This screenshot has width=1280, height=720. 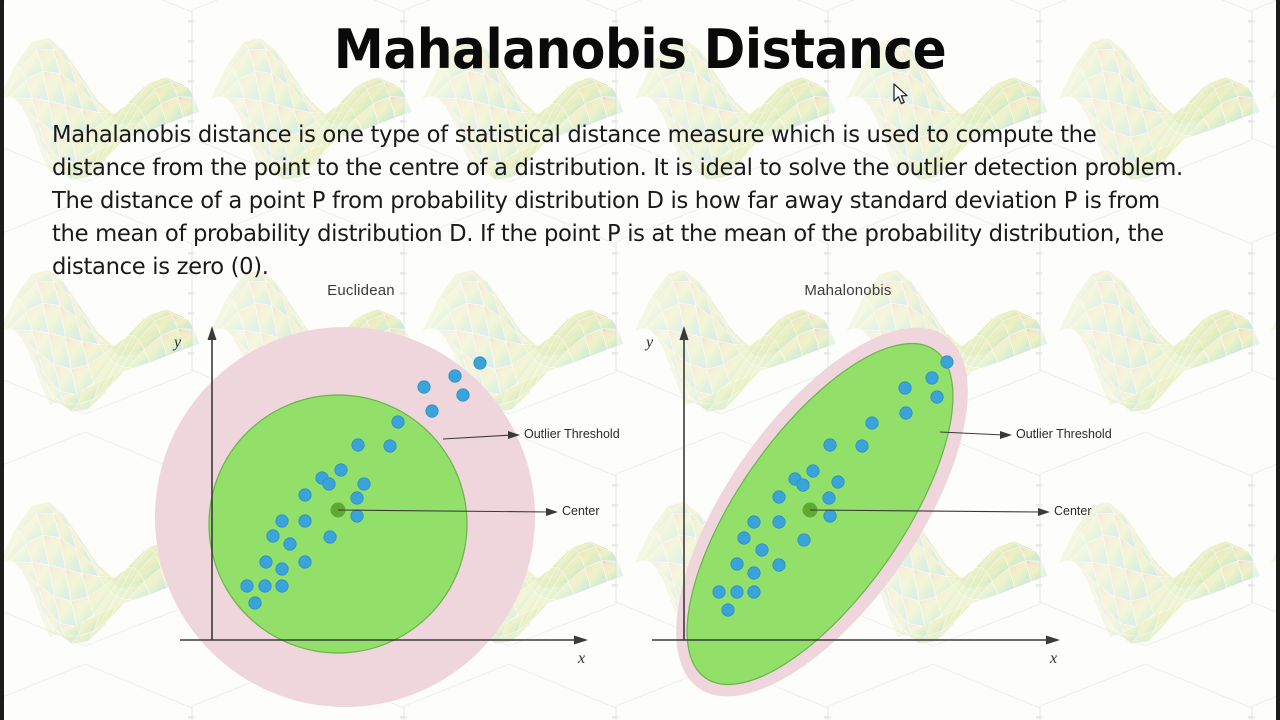 What do you see at coordinates (572, 434) in the screenshot?
I see `euclidean-outlier-threshold-label: Outlier Threshold` at bounding box center [572, 434].